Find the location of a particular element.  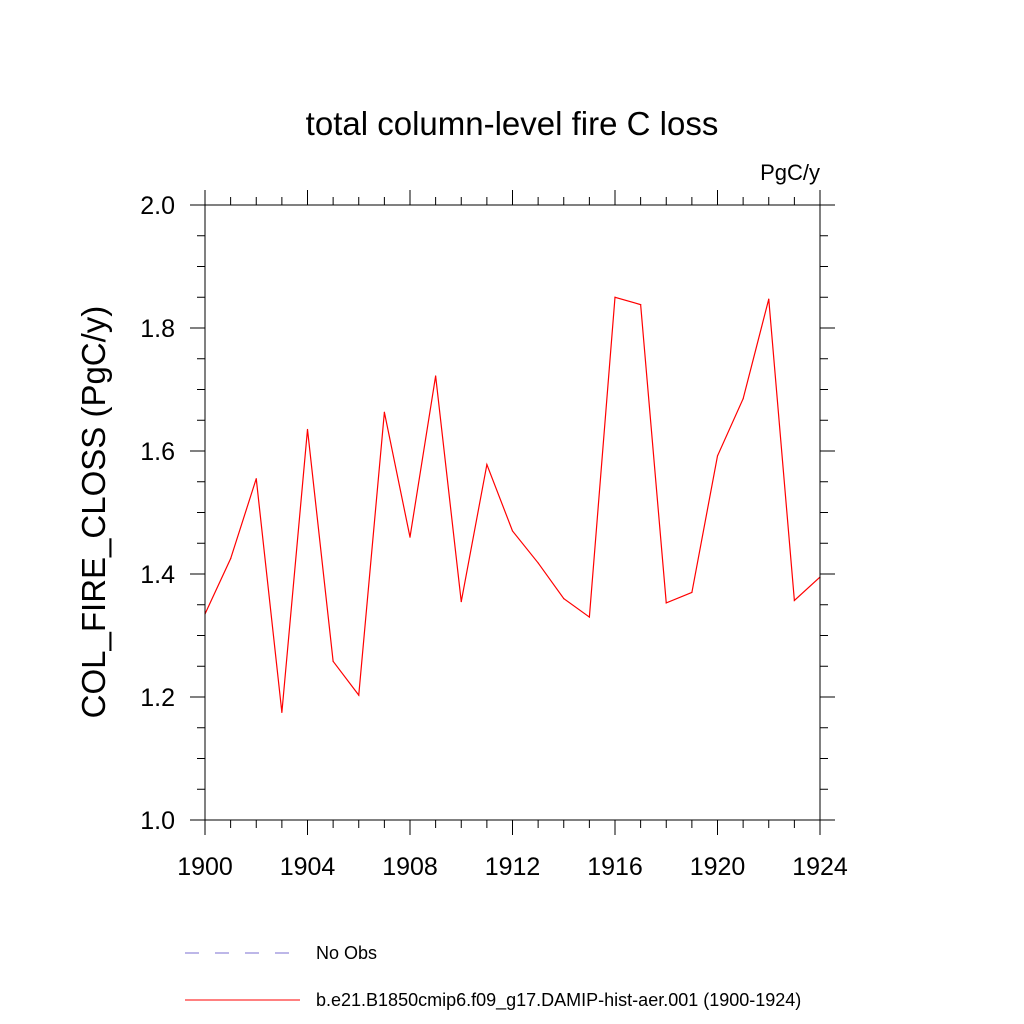

data-point-1911 is located at coordinates (487, 464).